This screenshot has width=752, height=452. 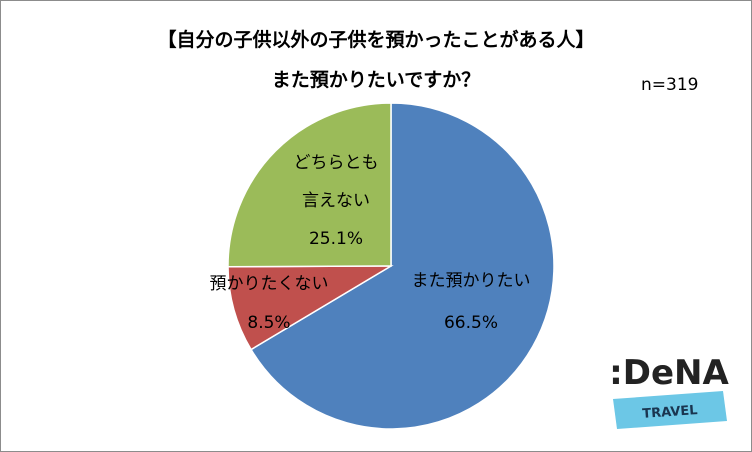 I want to click on value-label: 25.1%, so click(x=336, y=239).